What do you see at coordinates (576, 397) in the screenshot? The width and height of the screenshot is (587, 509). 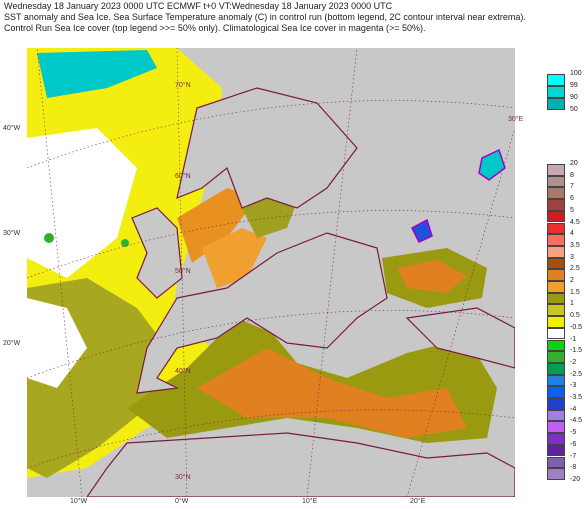 I see `sst-legend-label: -3.5` at bounding box center [576, 397].